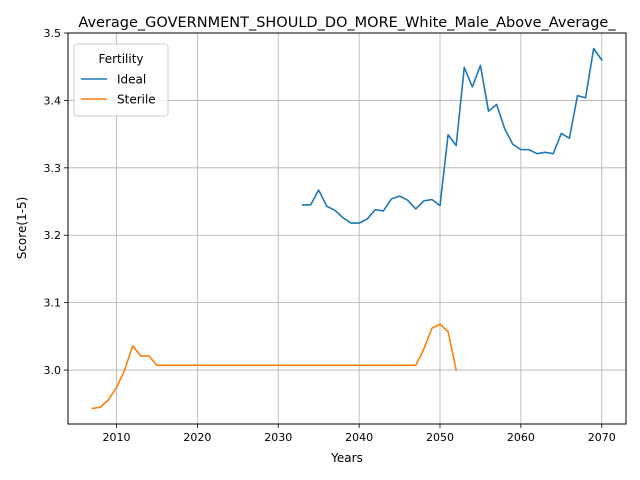 The height and width of the screenshot is (480, 640). Describe the element at coordinates (602, 437) in the screenshot. I see `x-tick-label: 2070` at that location.